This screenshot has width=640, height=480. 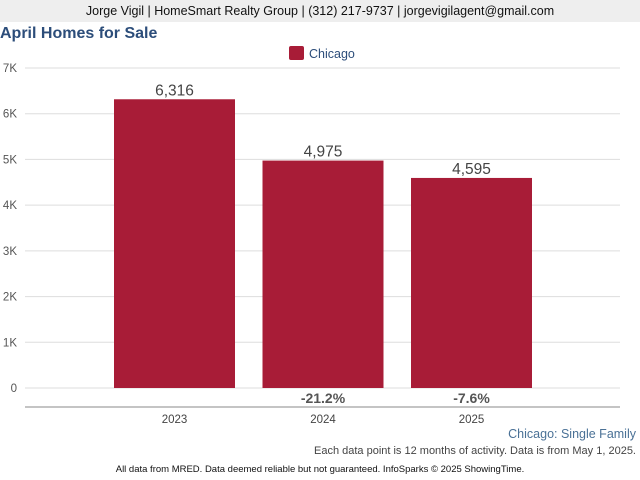 What do you see at coordinates (572, 434) in the screenshot?
I see `market-subtitle: Chicago: Single Family` at bounding box center [572, 434].